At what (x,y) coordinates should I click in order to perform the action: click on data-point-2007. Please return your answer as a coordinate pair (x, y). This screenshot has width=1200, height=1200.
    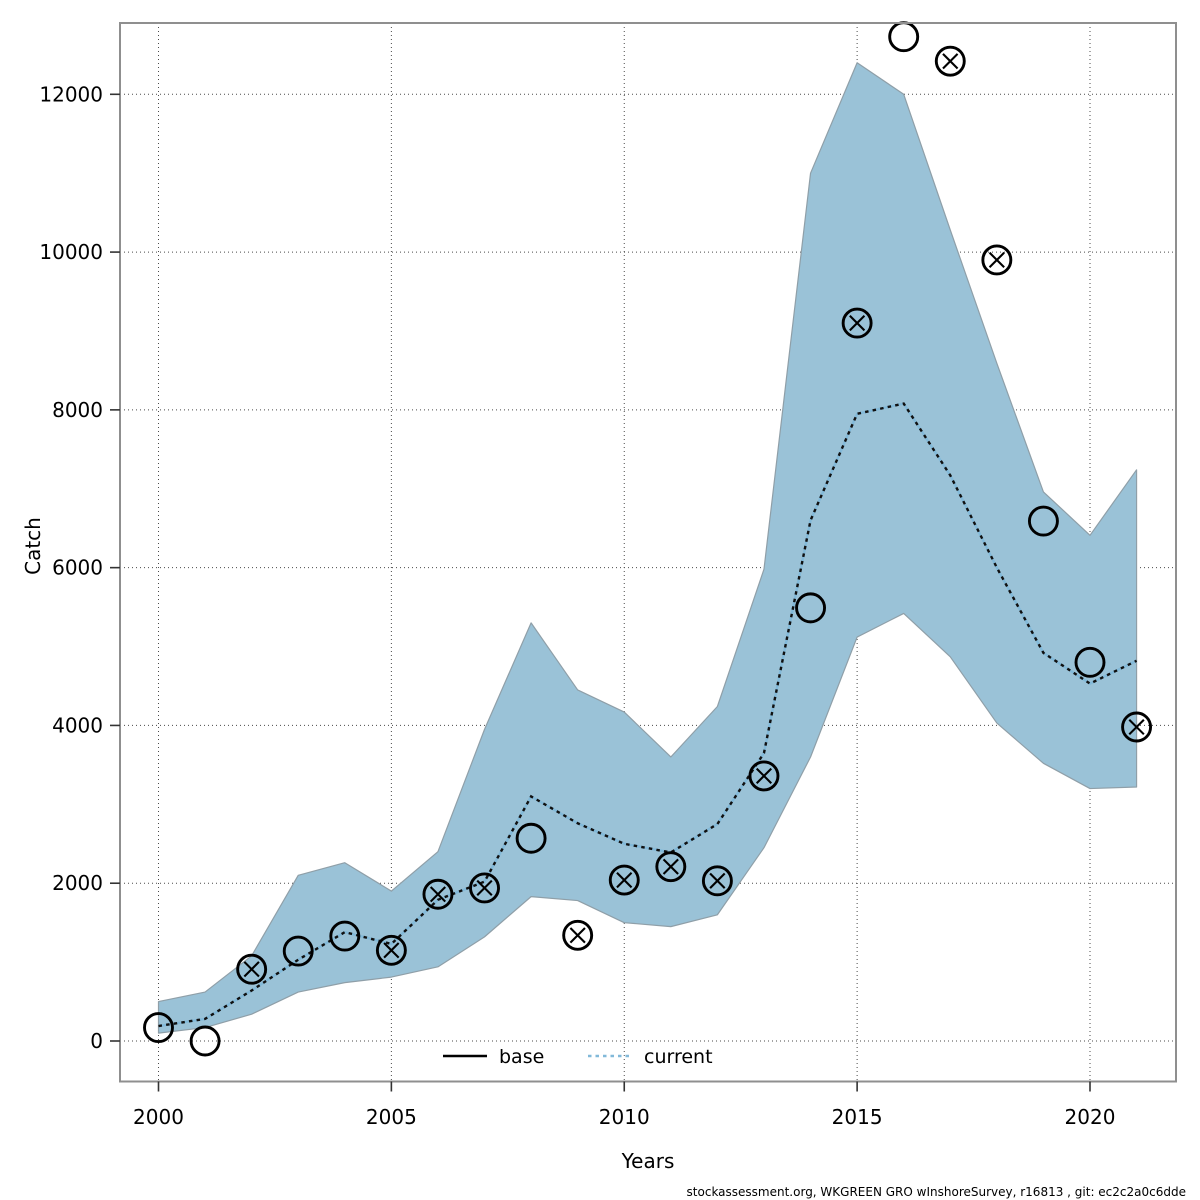
    Looking at the image, I should click on (484, 888).